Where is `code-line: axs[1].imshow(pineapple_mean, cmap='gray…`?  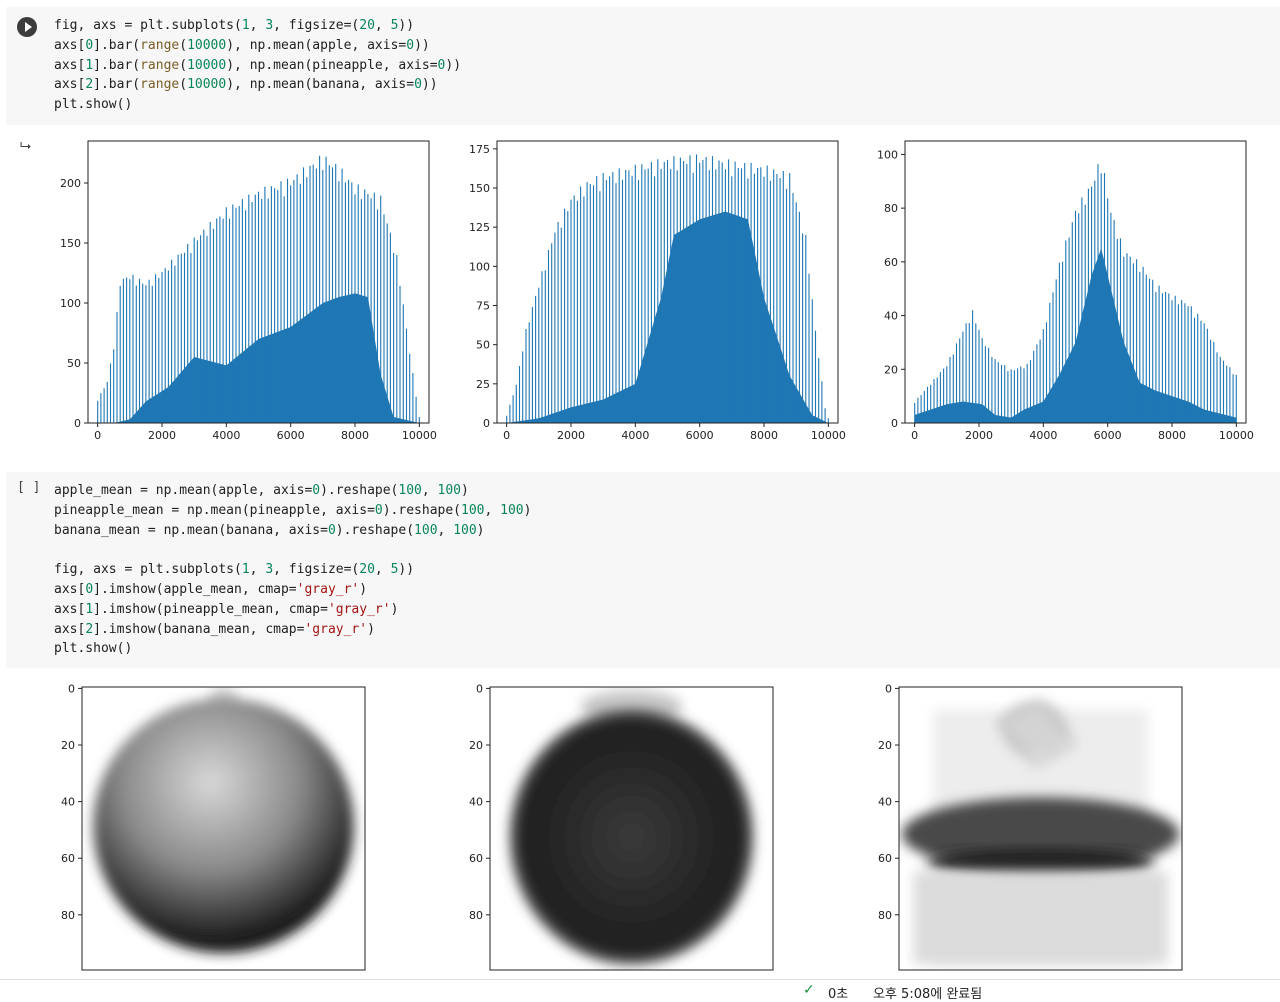
code-line: axs[1].imshow(pineapple_mean, cmap='gray… is located at coordinates (226, 609).